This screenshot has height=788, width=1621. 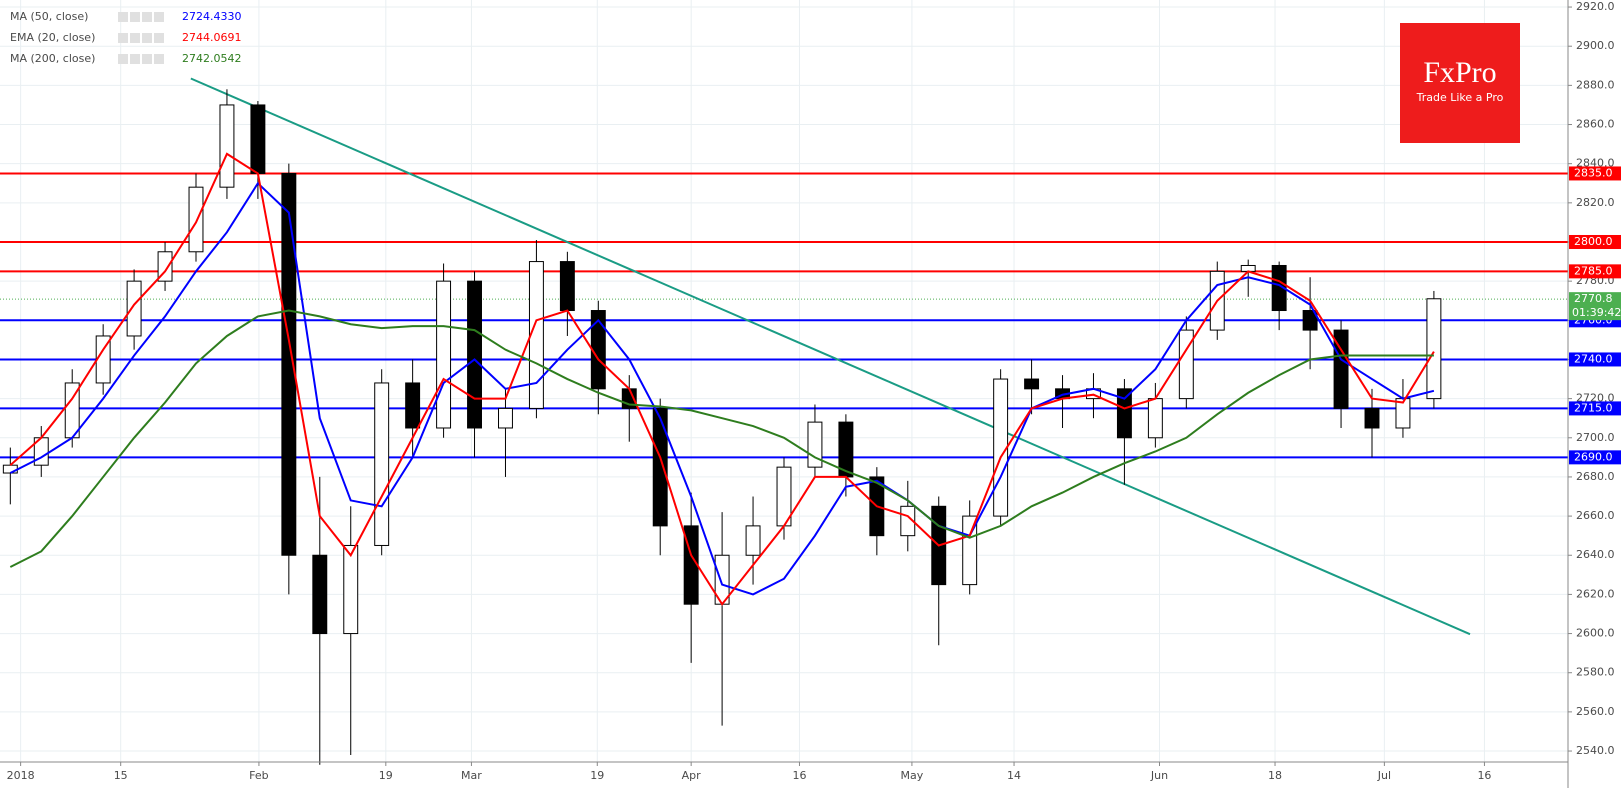 I want to click on logo-title: FxPro, so click(x=1459, y=72).